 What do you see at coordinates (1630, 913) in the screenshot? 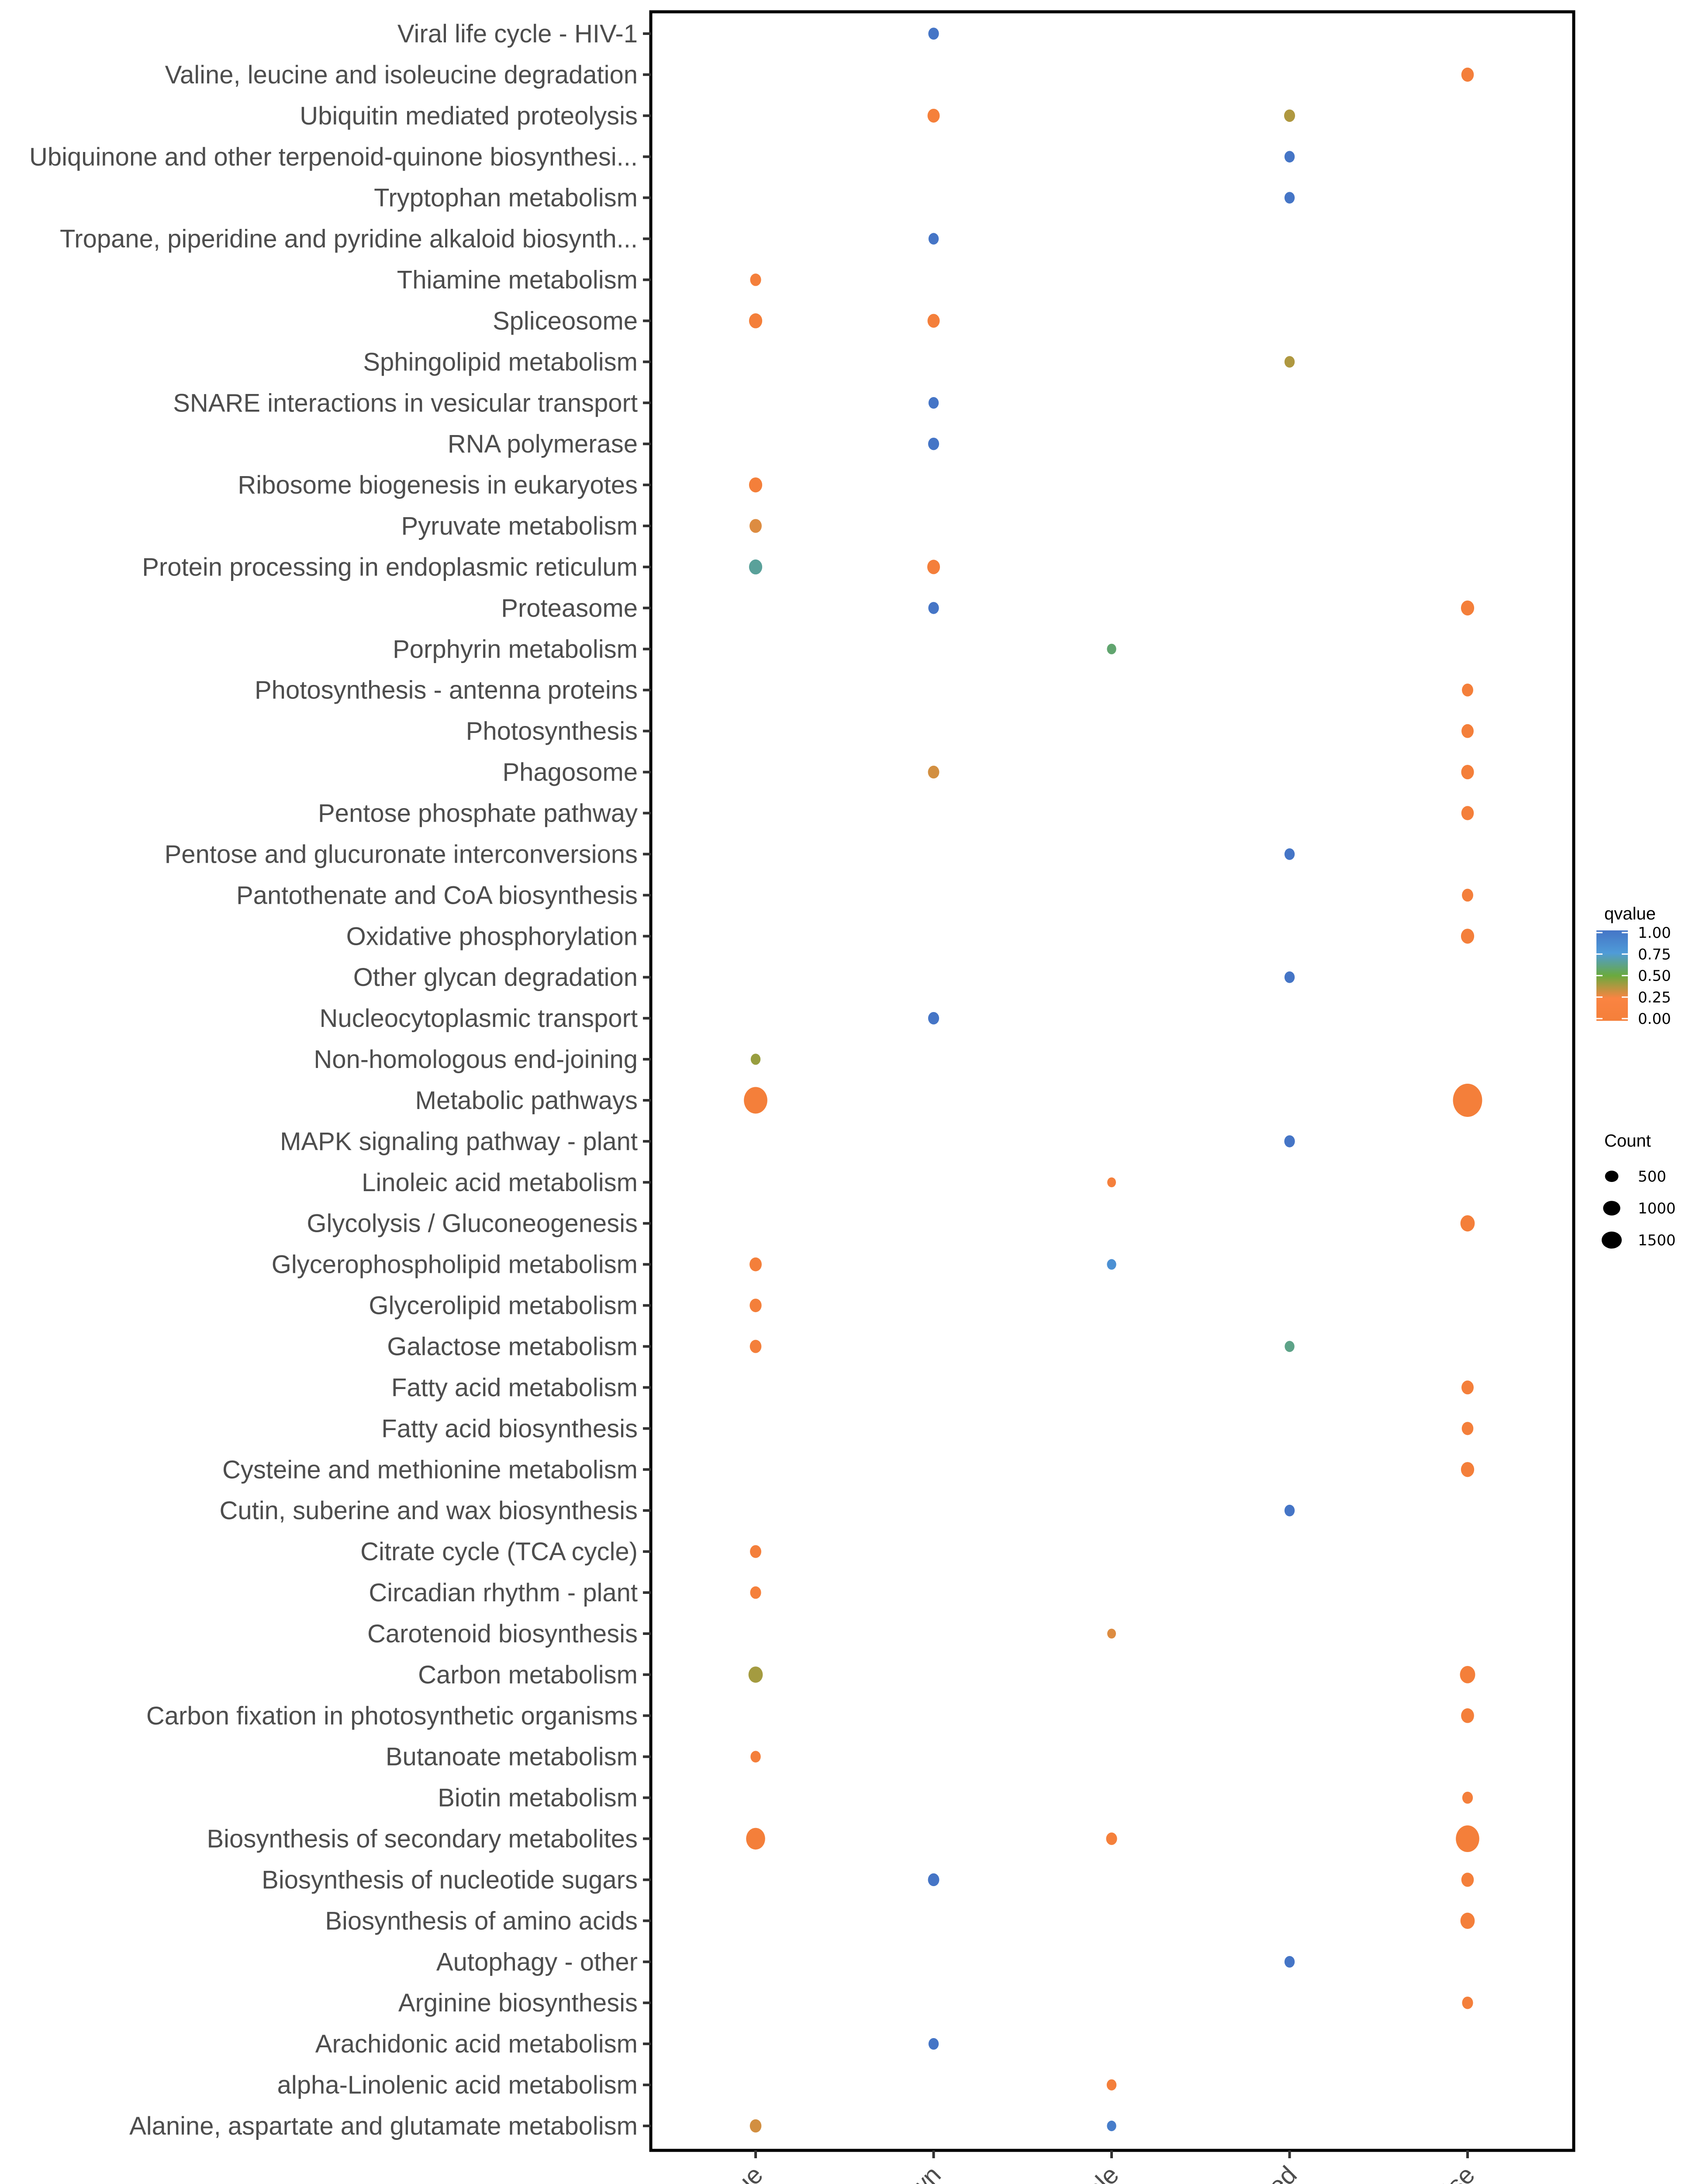
I see `qvalue-legend-title: qvalue` at bounding box center [1630, 913].